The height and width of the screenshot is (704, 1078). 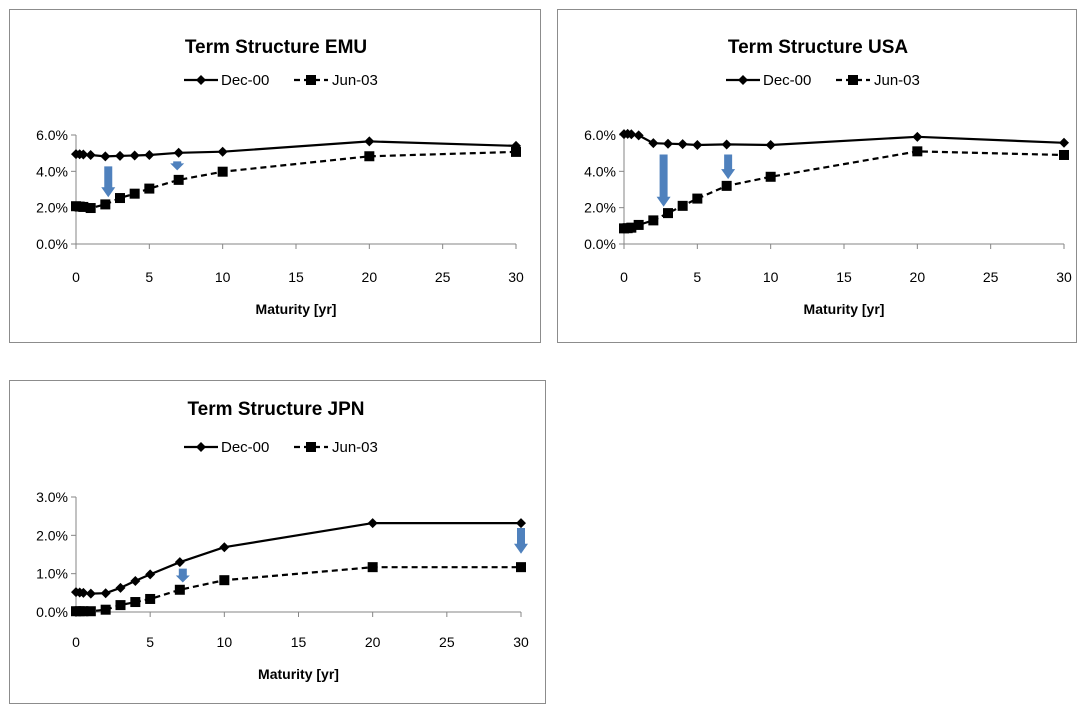 I want to click on chart-title: Term Structure JPN, so click(x=275, y=409).